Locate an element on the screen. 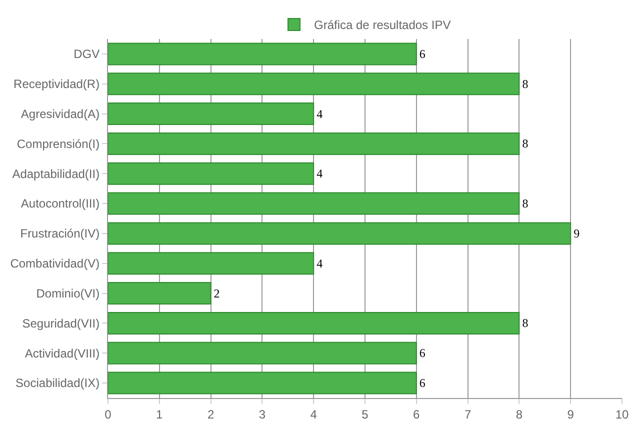  y-tick-label: Agresividad(A) is located at coordinates (60, 113).